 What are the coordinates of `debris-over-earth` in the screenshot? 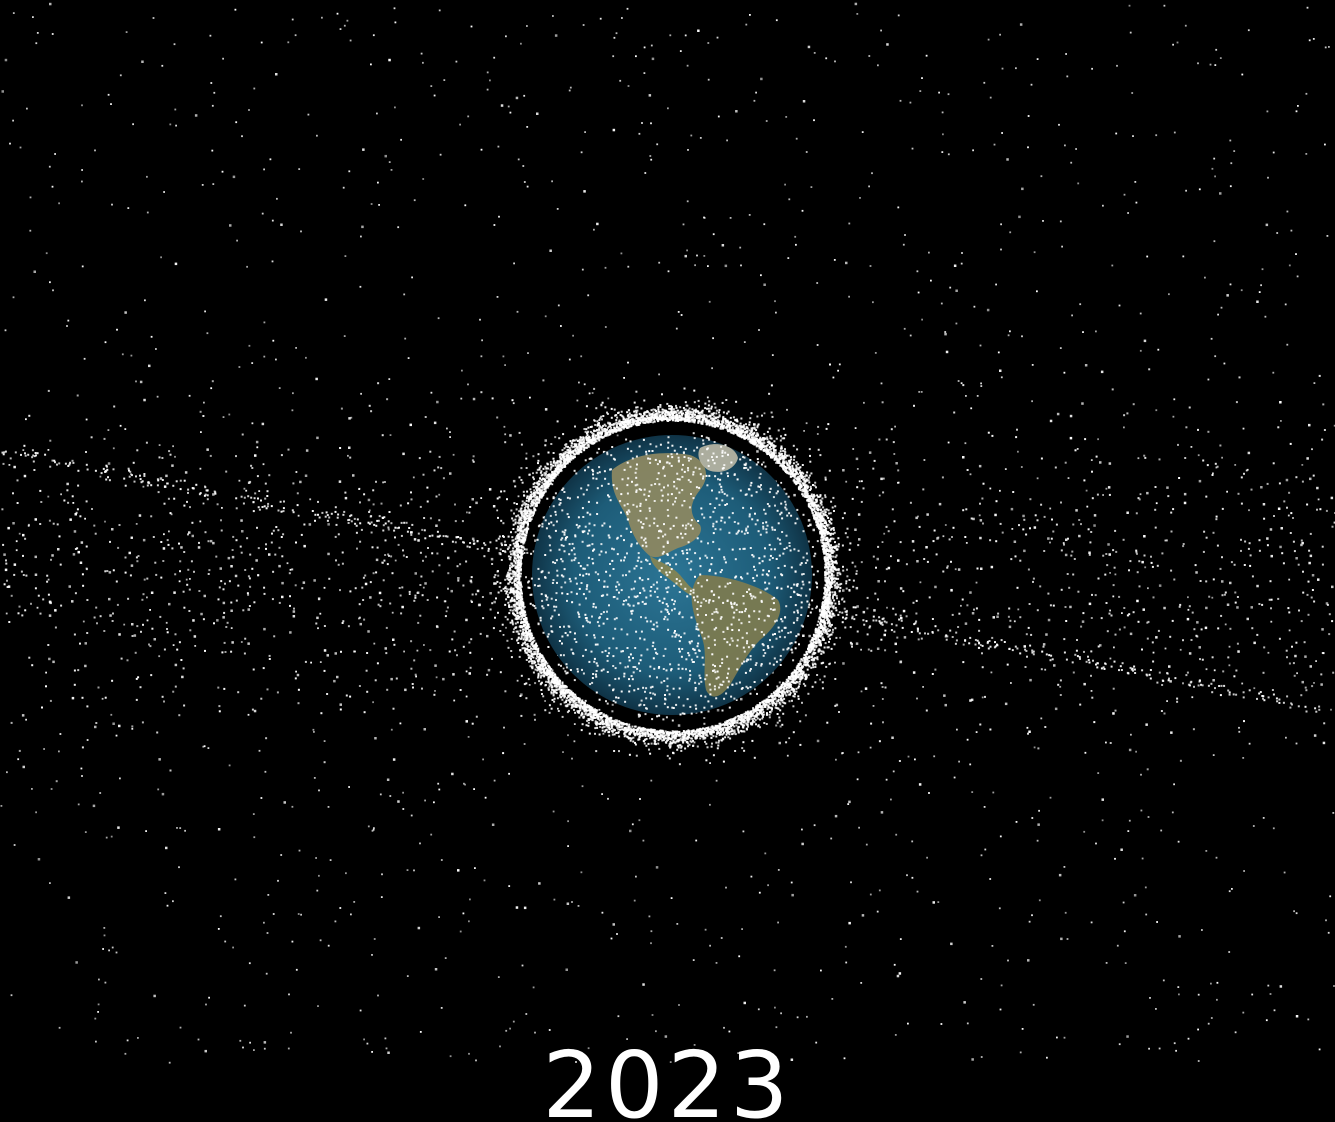 It's located at (673, 577).